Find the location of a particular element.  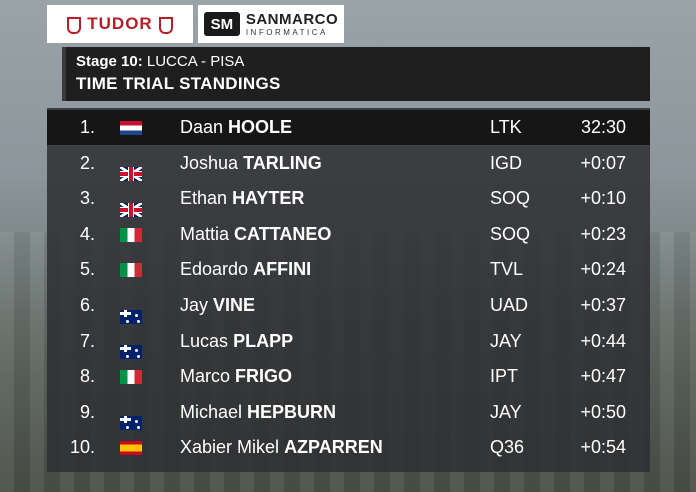

rider-name: Michael HEPBURN is located at coordinates (258, 412).